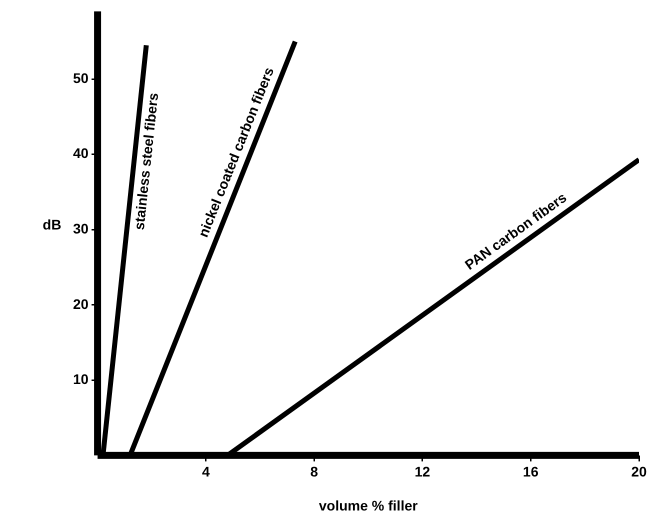 The width and height of the screenshot is (651, 529). Describe the element at coordinates (530, 472) in the screenshot. I see `x-tick-label: 16` at that location.